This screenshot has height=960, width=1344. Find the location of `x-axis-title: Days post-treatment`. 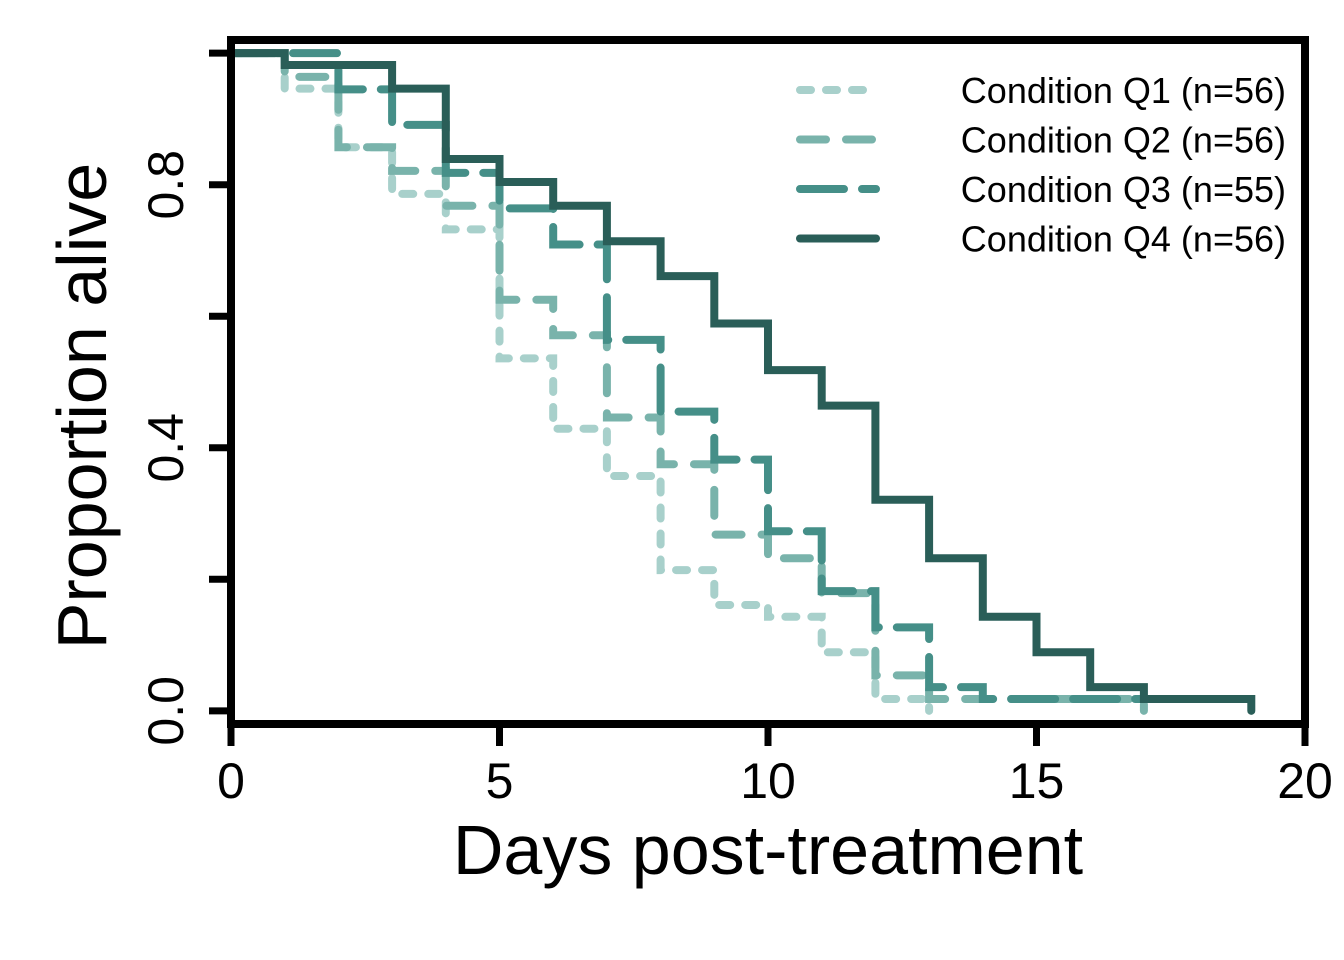

x-axis-title: Days post-treatment is located at coordinates (768, 850).